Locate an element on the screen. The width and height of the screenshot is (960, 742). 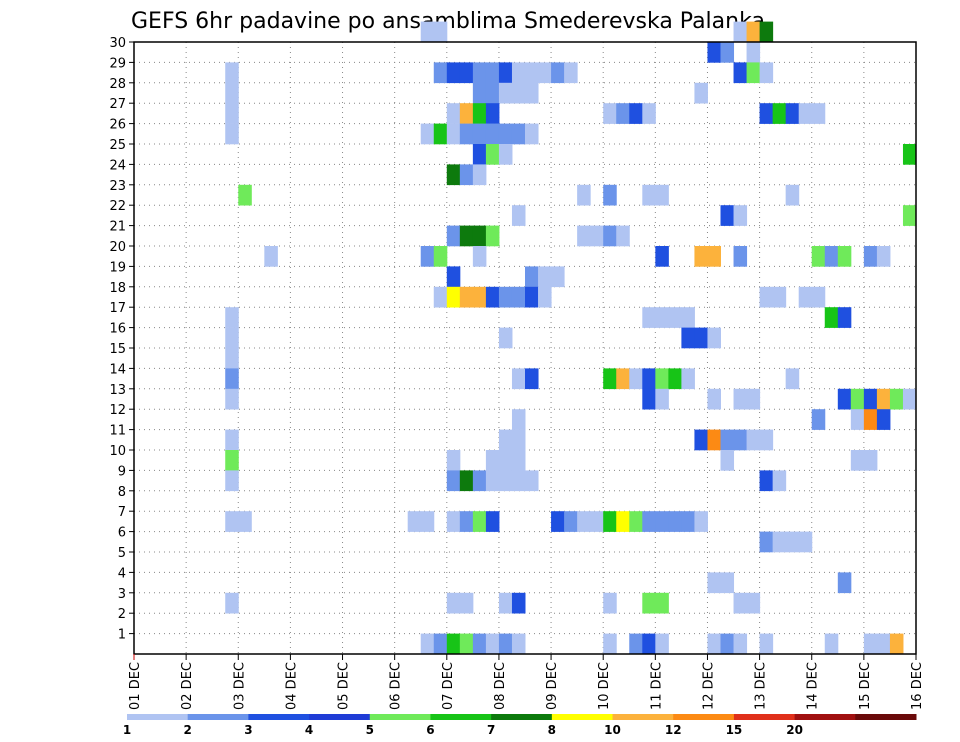
y-tick-label: 7 is located at coordinates (122, 512).